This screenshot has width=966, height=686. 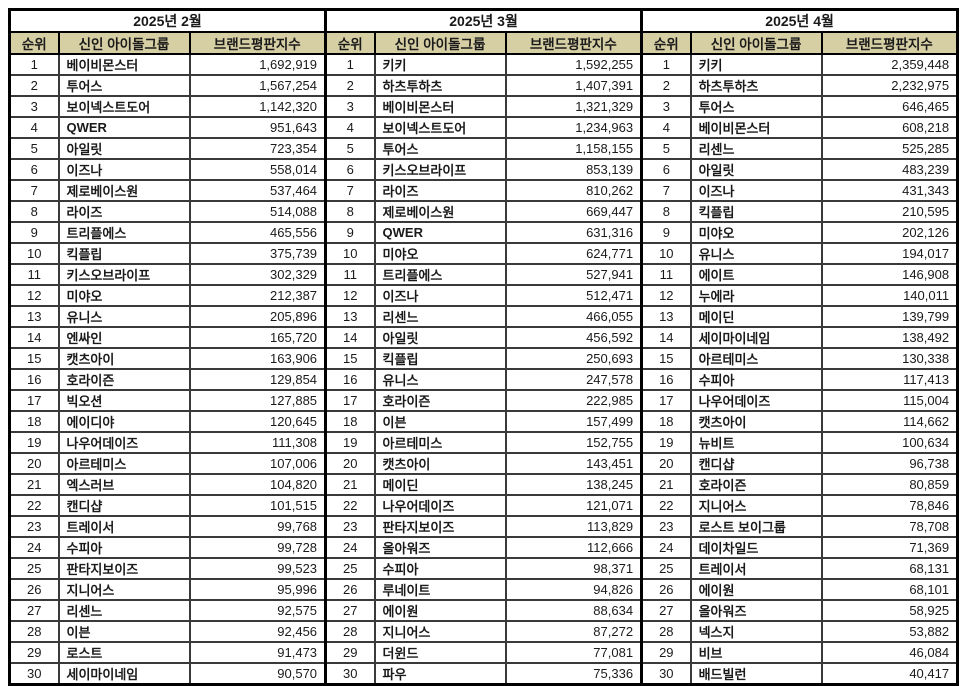 I want to click on table-row: 30 세이마이네임 90,570 30 파우 75,336 30 배드빌런 40,417, so click(x=483, y=674).